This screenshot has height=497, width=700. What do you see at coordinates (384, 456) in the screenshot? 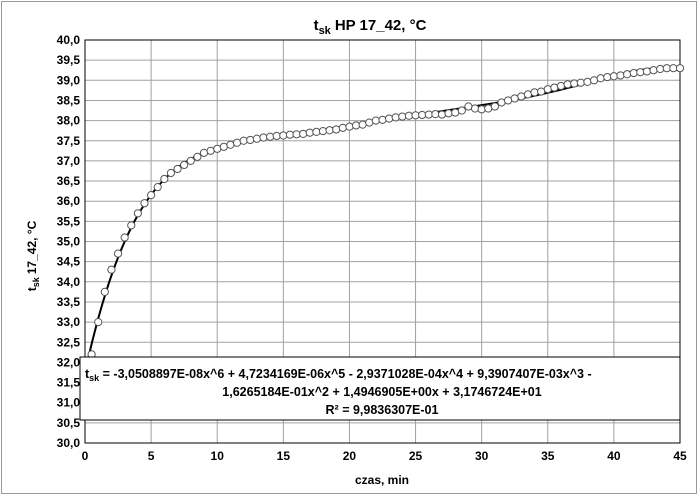
I see `x-tick-labels: 0 5 10 15 20 25 30 35 40 45` at bounding box center [384, 456].